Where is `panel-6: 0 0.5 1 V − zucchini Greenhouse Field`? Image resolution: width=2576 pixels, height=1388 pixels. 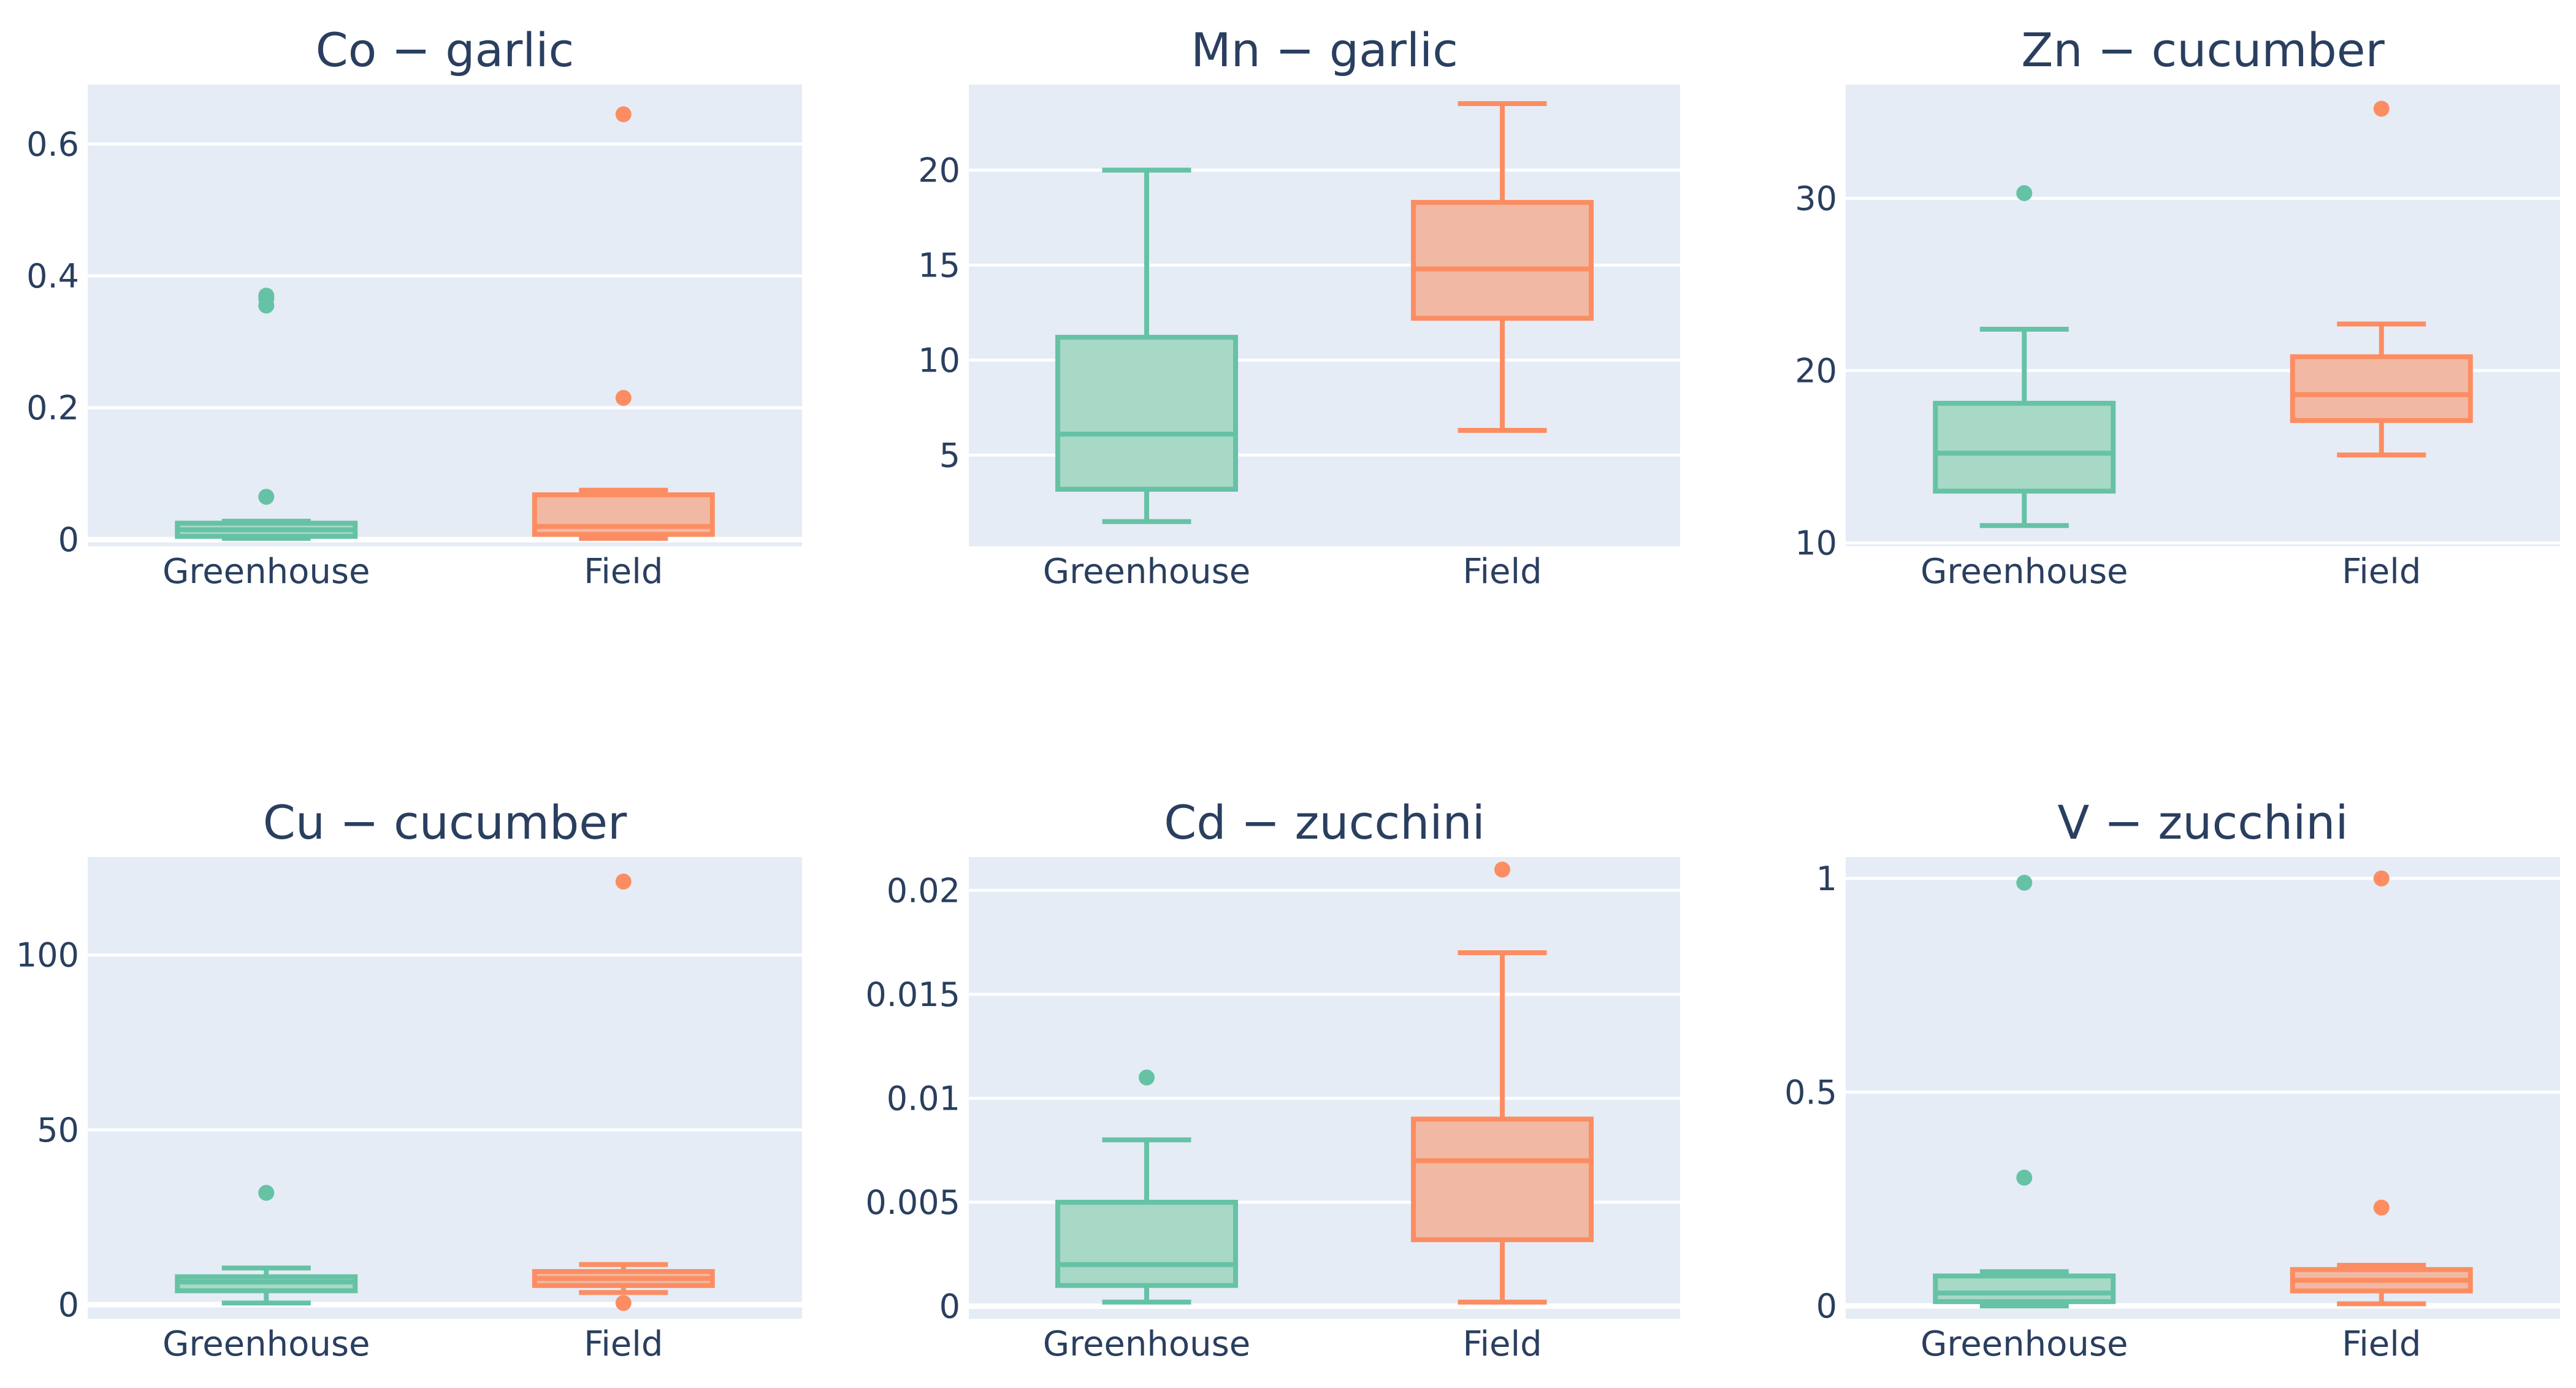
panel-6: 0 0.5 1 V − zucchini Greenhouse Field is located at coordinates (2172, 1079).